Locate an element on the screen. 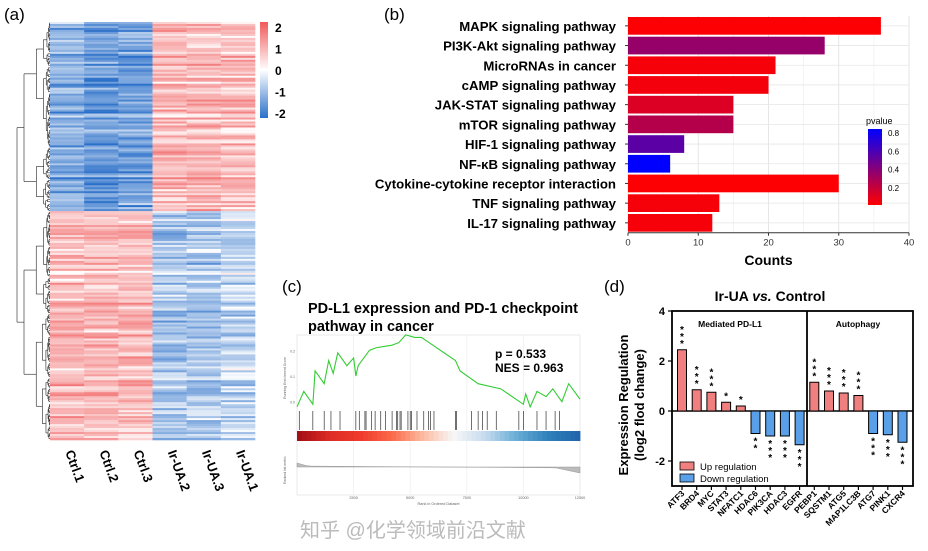 This screenshot has height=551, width=928. y-tick-label: 0.2 is located at coordinates (292, 351).